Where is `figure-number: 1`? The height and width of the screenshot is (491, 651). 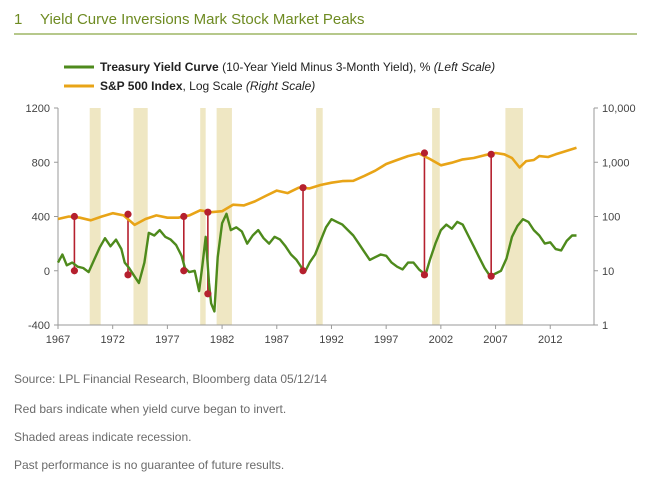
figure-number: 1 is located at coordinates (18, 19).